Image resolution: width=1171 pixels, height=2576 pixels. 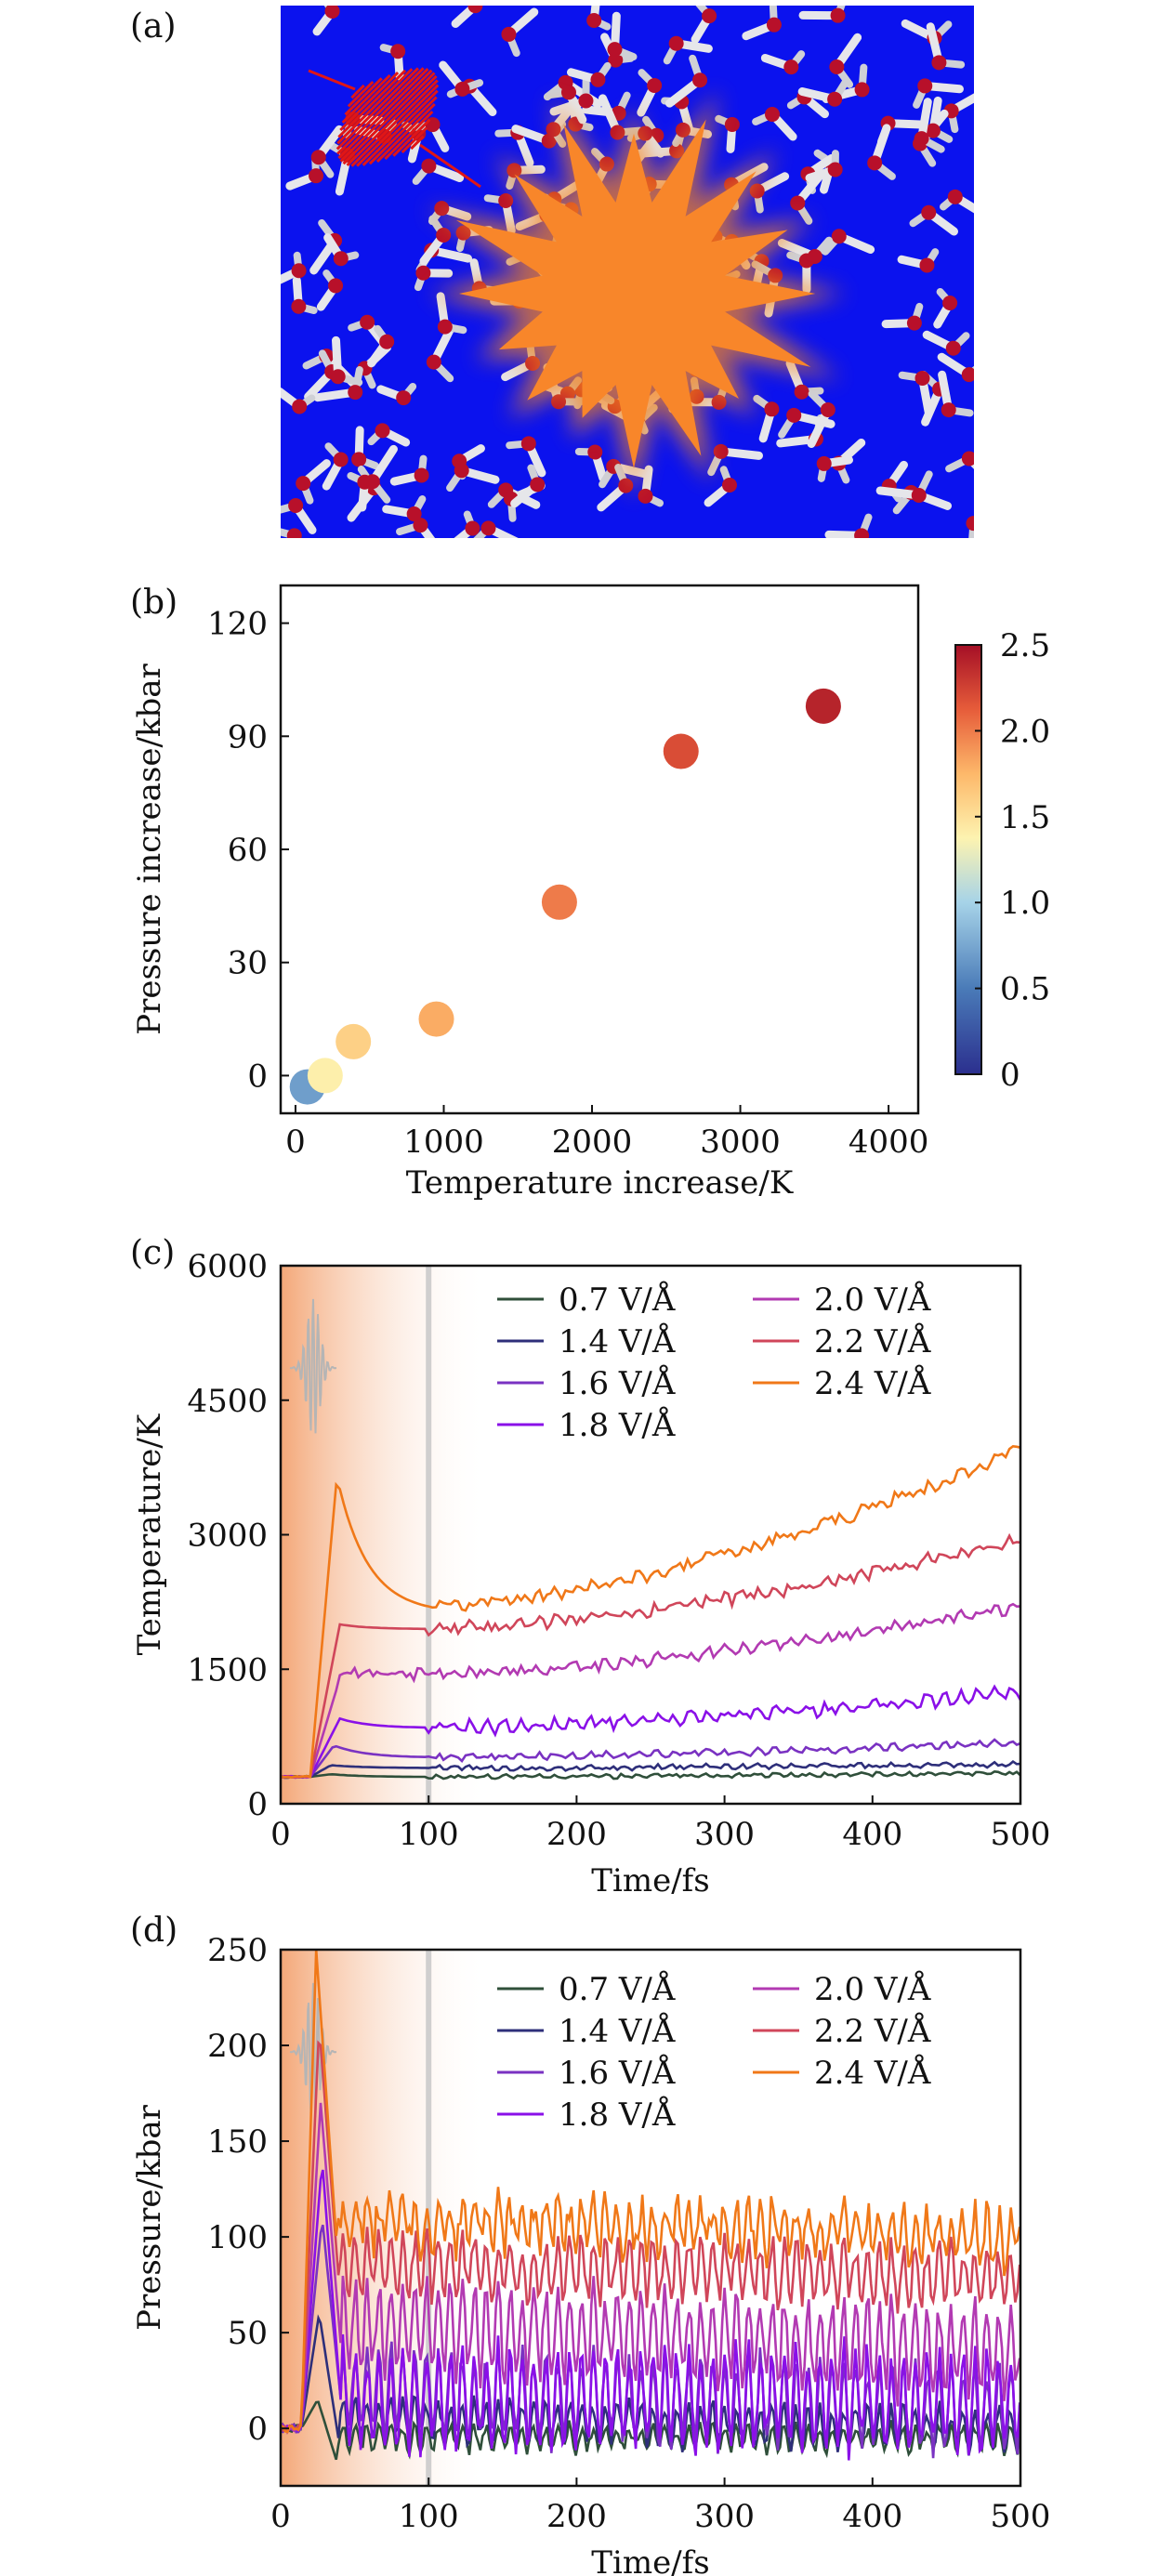 What do you see at coordinates (248, 850) in the screenshot?
I see `y-tick-label: 60` at bounding box center [248, 850].